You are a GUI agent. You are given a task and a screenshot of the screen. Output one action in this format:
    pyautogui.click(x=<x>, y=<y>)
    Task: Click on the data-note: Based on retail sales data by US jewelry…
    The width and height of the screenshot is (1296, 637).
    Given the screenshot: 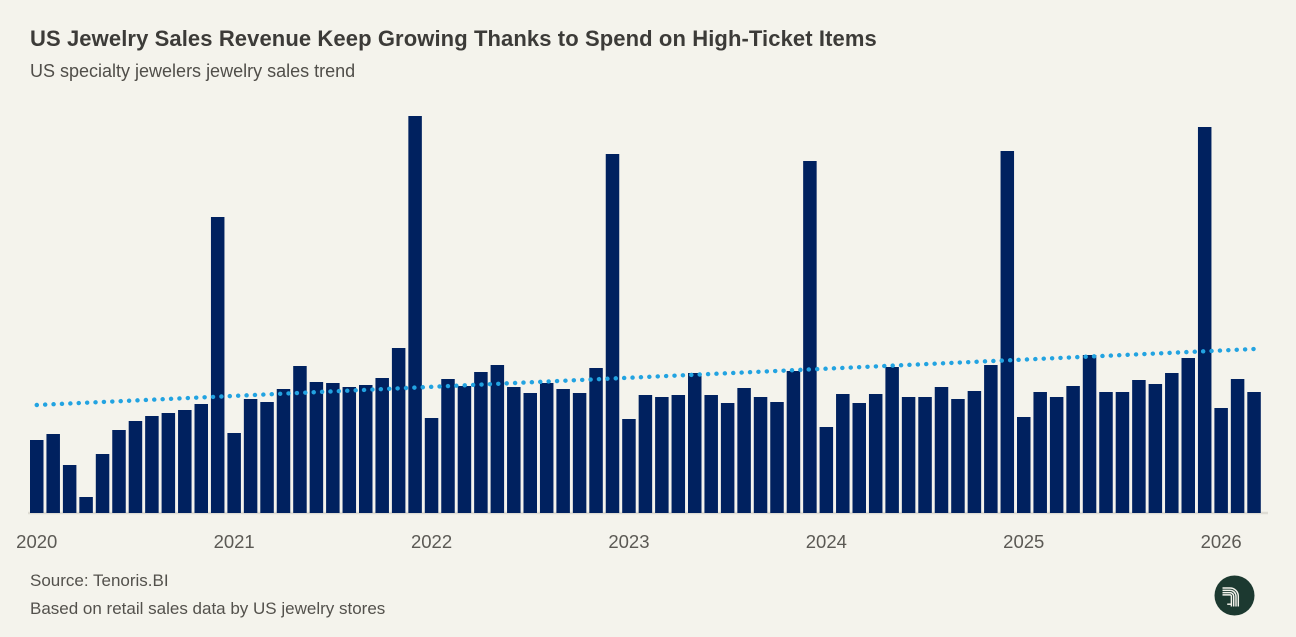 What is the action you would take?
    pyautogui.click(x=208, y=608)
    